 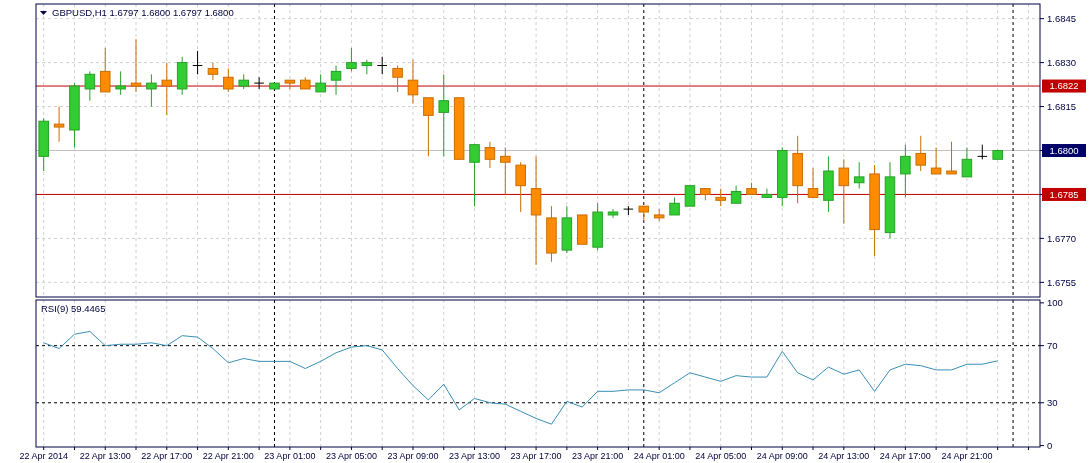 What do you see at coordinates (143, 12) in the screenshot?
I see `chart-title: GBPUSD,H1 1.6797 1.6800 1.6797 1.6800` at bounding box center [143, 12].